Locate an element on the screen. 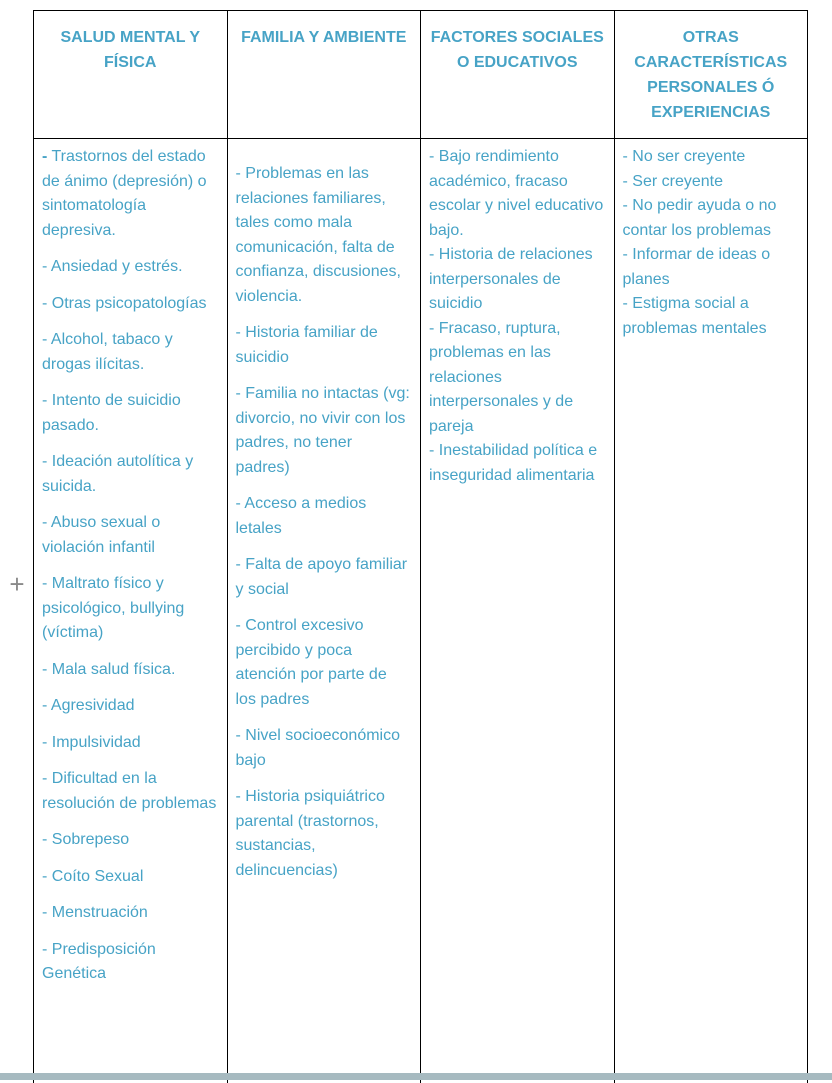 The image size is (832, 1083). risk-item: - Otras psicopatologías is located at coordinates (124, 303).